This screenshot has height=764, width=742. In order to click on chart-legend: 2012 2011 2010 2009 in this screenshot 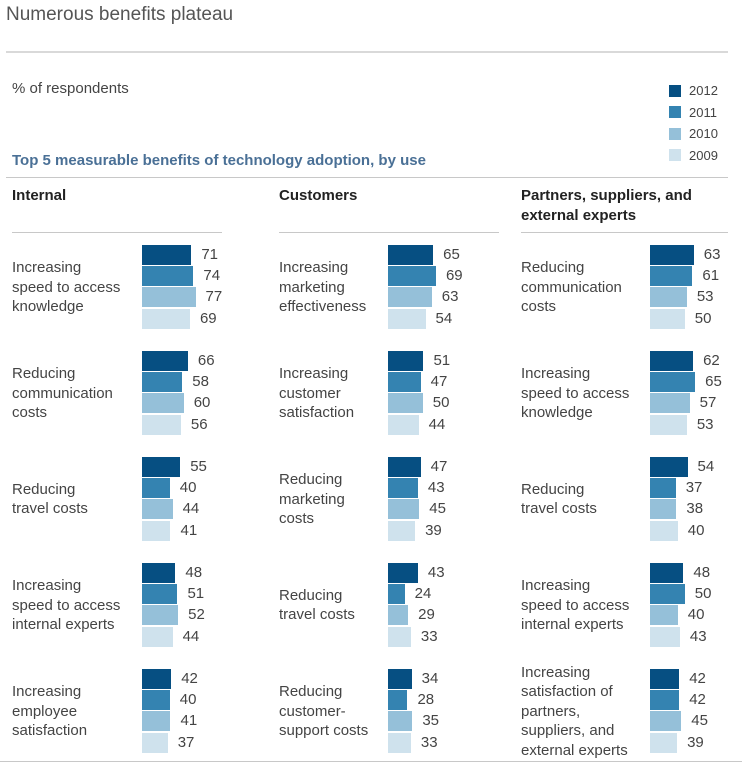, I will do `click(693, 123)`.